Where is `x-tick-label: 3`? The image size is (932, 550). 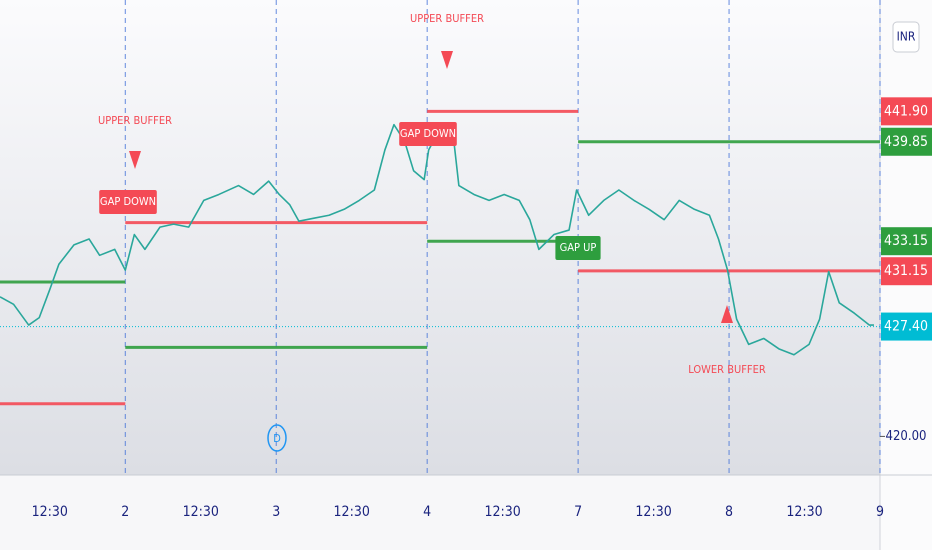 x-tick-label: 3 is located at coordinates (276, 512).